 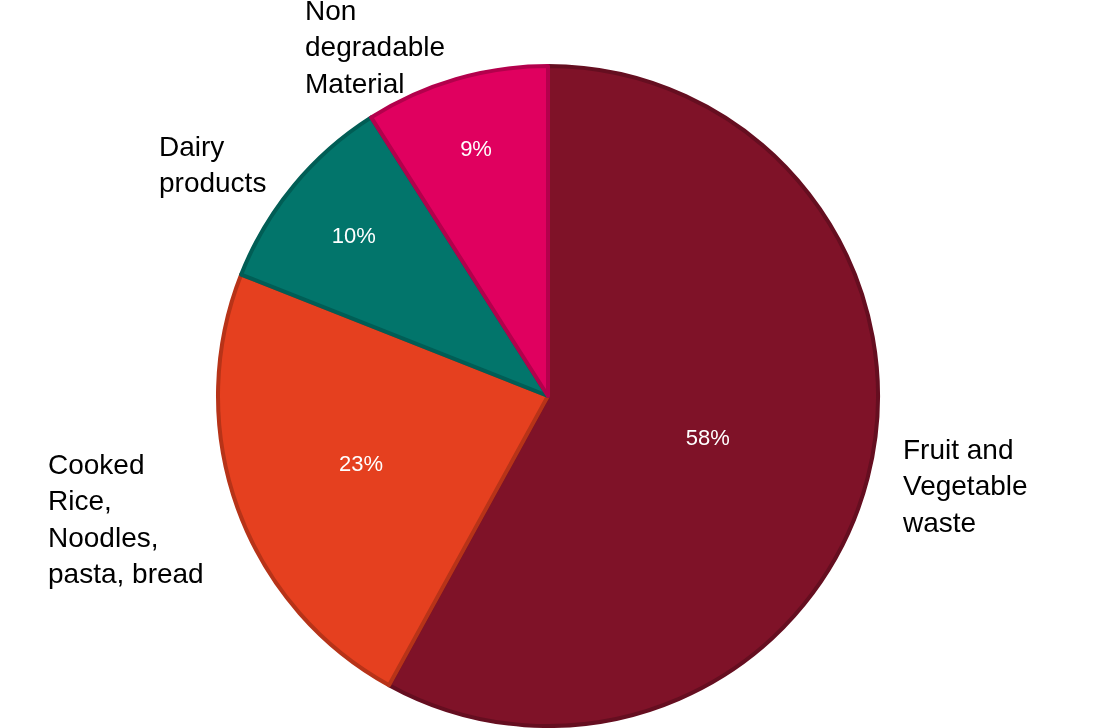 What do you see at coordinates (965, 486) in the screenshot?
I see `slice-label: Fruit and Vegetable waste` at bounding box center [965, 486].